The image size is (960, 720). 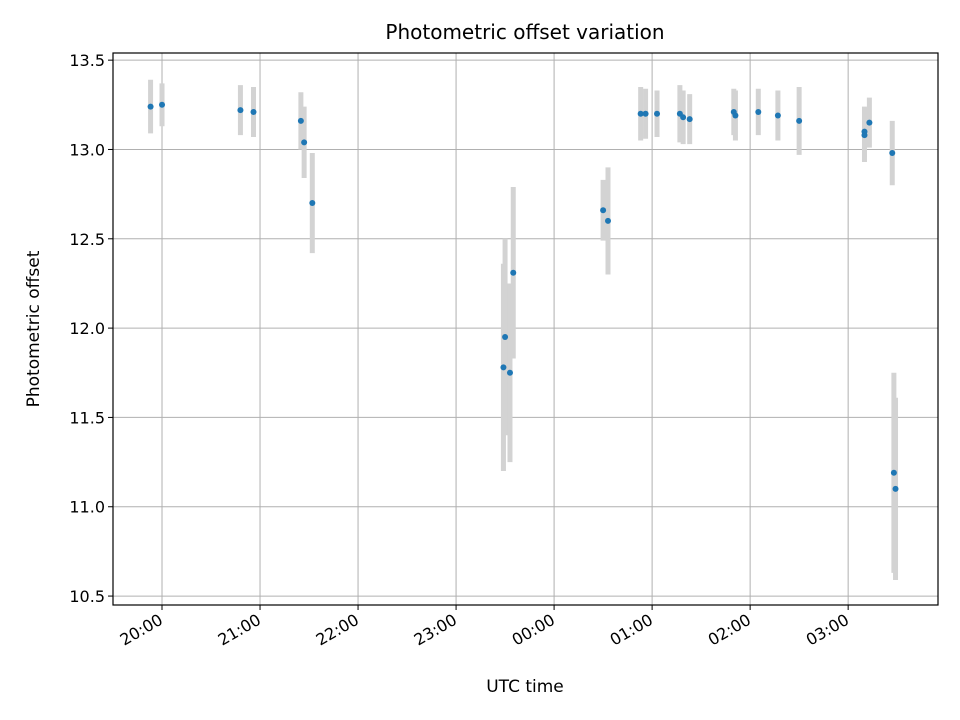 I want to click on y-tick-label: 13.5, so click(x=87, y=60).